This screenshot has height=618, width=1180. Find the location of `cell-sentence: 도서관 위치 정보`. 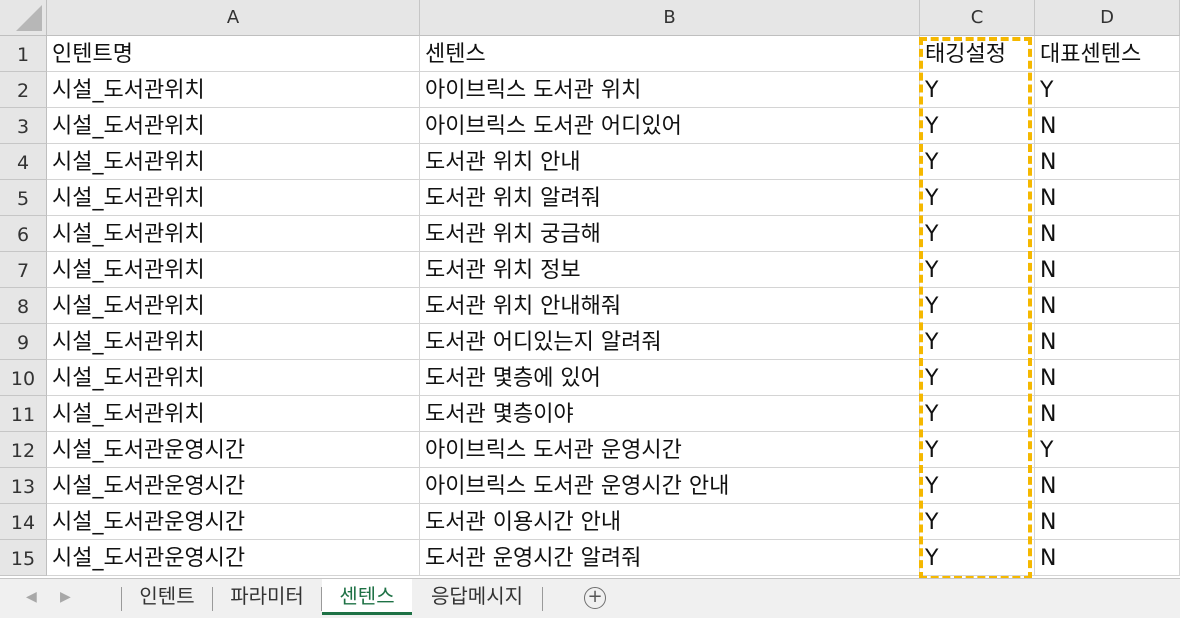

cell-sentence: 도서관 위치 정보 is located at coordinates (670, 270).